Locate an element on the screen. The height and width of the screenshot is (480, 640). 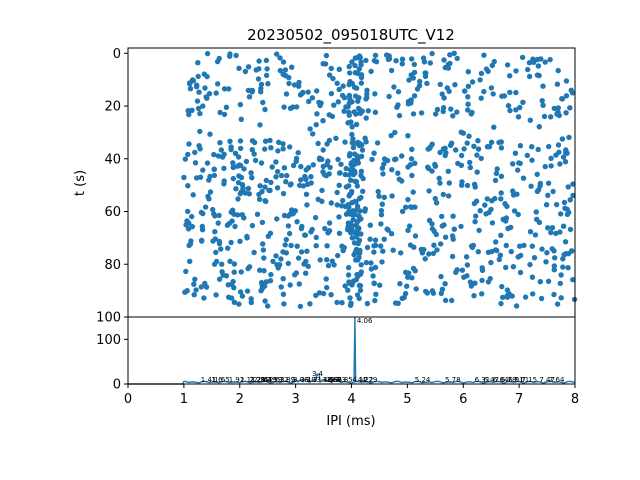
ipi-y-axis: 0 100 is located at coordinates (112, 363).